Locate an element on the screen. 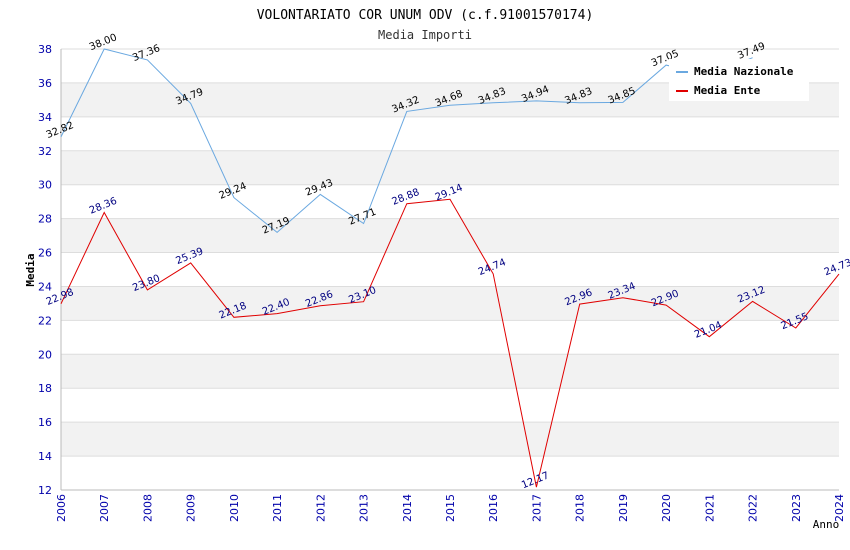 Image resolution: width=850 pixels, height=550 pixels. x-axis-label: Anno is located at coordinates (826, 524).